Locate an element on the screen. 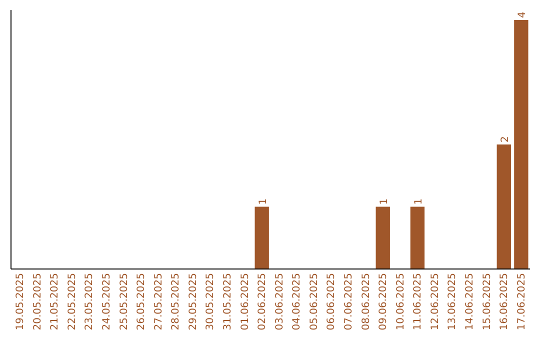 The height and width of the screenshot is (340, 540). x-tick-label: 14.06.2025 is located at coordinates (470, 301).